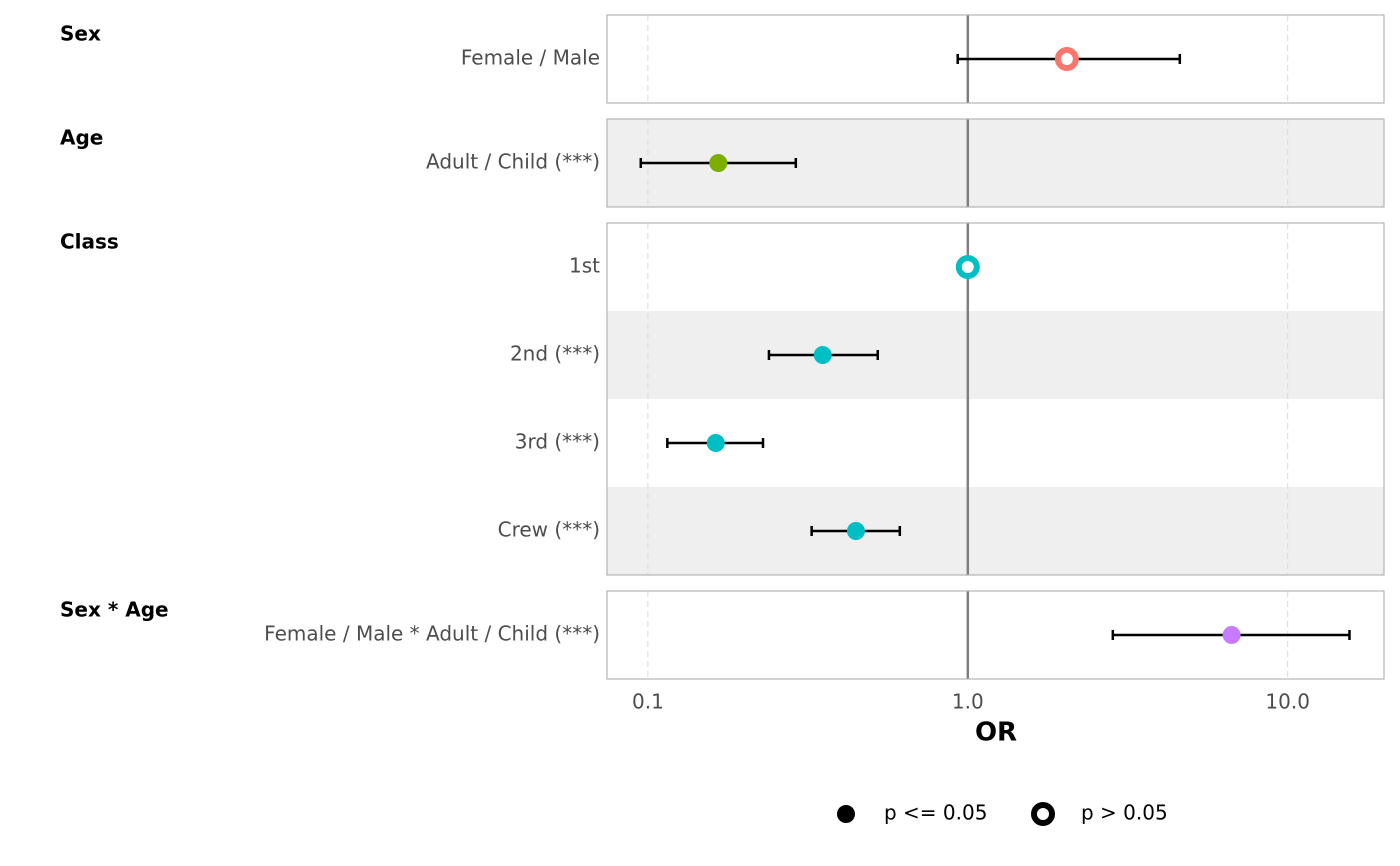 This screenshot has width=1400, height=866. I want to click on row-label: Crew (***), so click(549, 530).